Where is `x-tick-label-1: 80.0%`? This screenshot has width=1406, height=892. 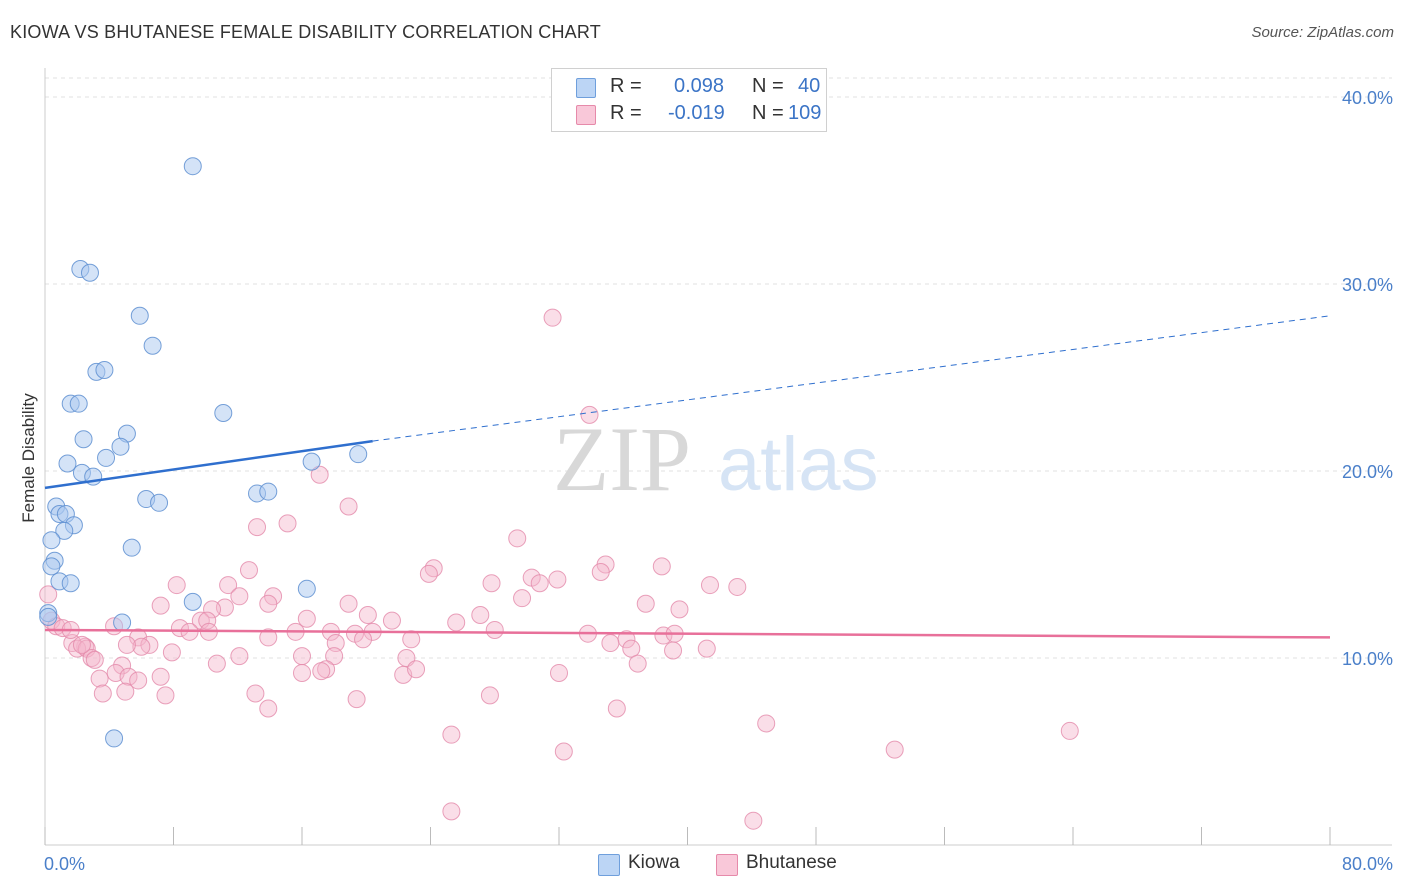 x-tick-label-1: 80.0% is located at coordinates (1367, 864).